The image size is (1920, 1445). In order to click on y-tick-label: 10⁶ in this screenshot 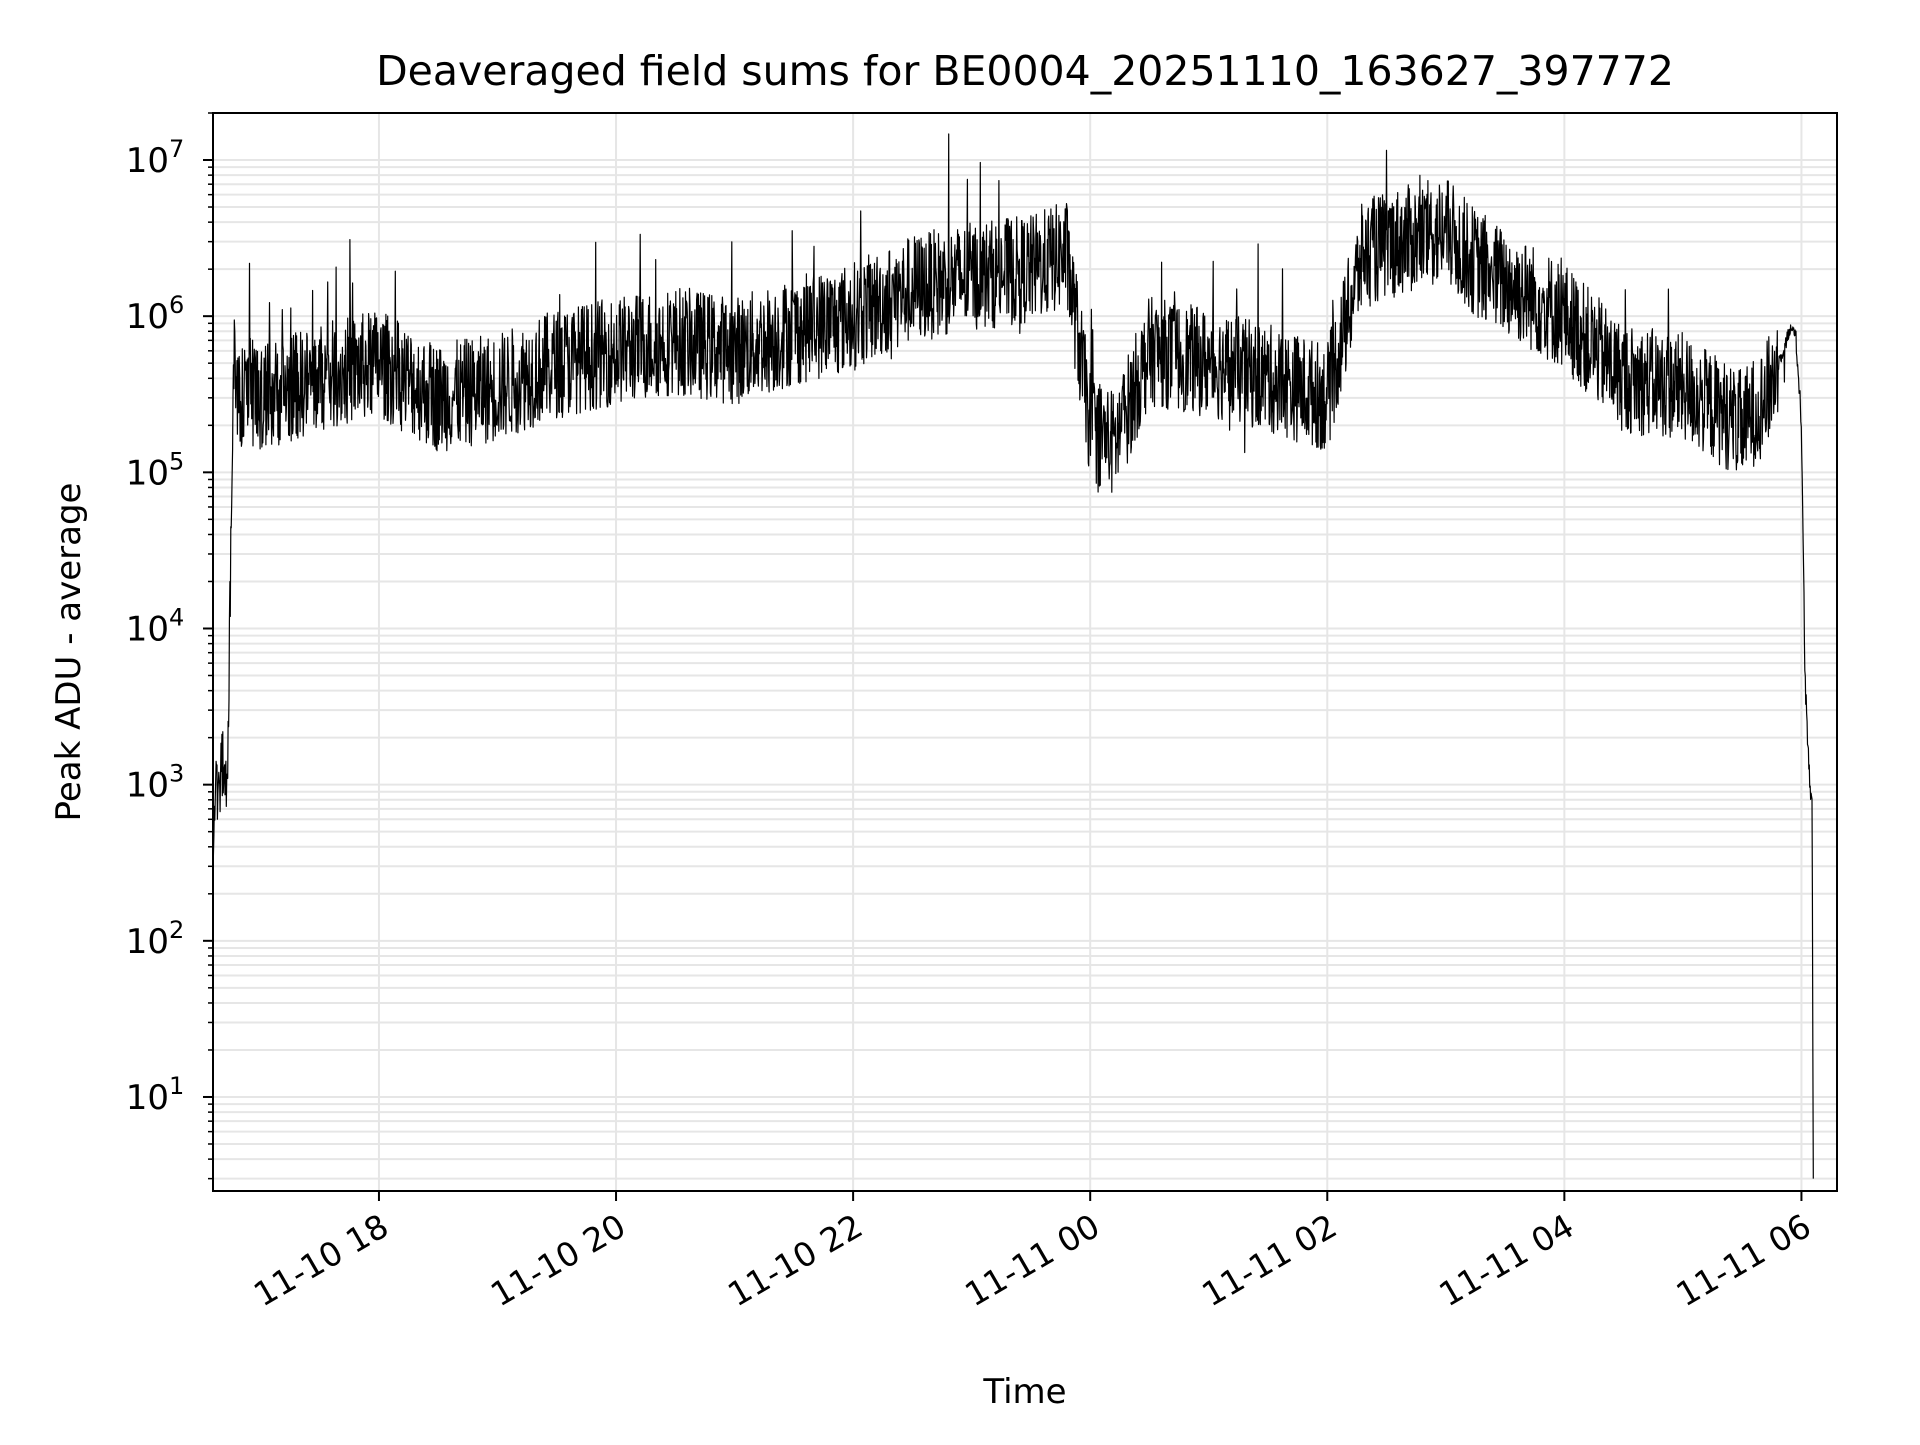, I will do `click(155, 314)`.